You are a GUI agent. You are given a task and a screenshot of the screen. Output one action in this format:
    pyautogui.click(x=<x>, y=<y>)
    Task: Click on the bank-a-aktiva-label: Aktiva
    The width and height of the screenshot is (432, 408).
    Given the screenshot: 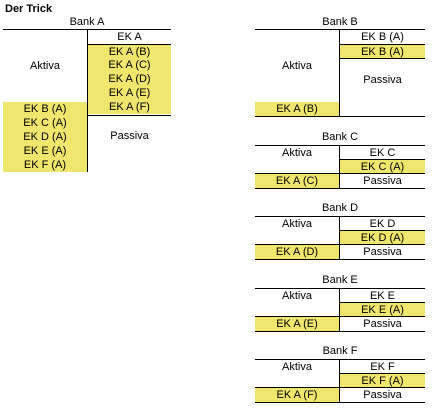 What is the action you would take?
    pyautogui.click(x=45, y=66)
    